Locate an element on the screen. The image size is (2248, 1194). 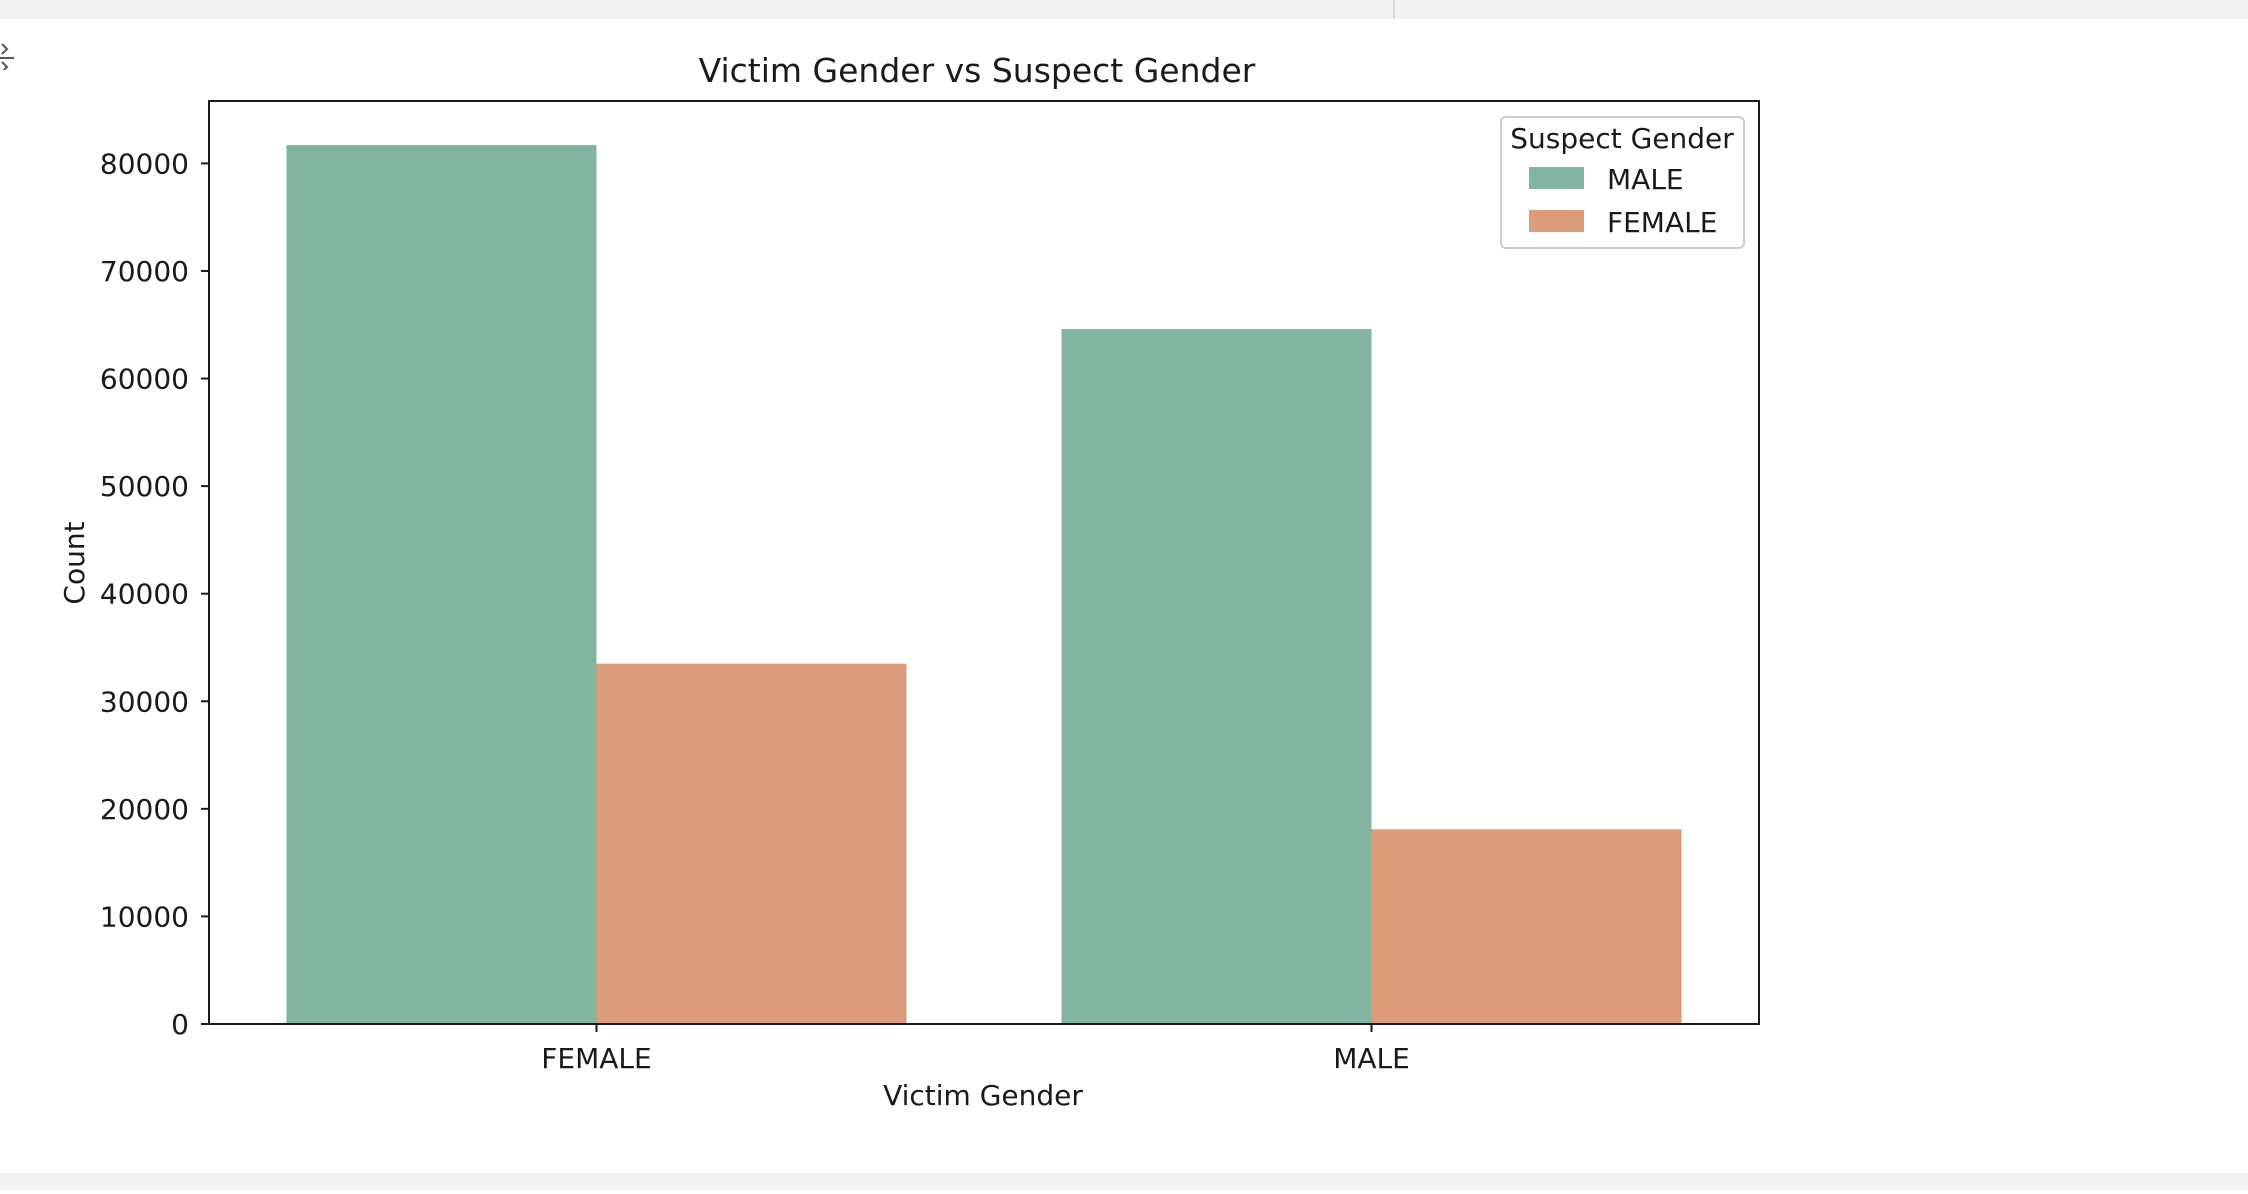
bar-female-female is located at coordinates (751, 843).